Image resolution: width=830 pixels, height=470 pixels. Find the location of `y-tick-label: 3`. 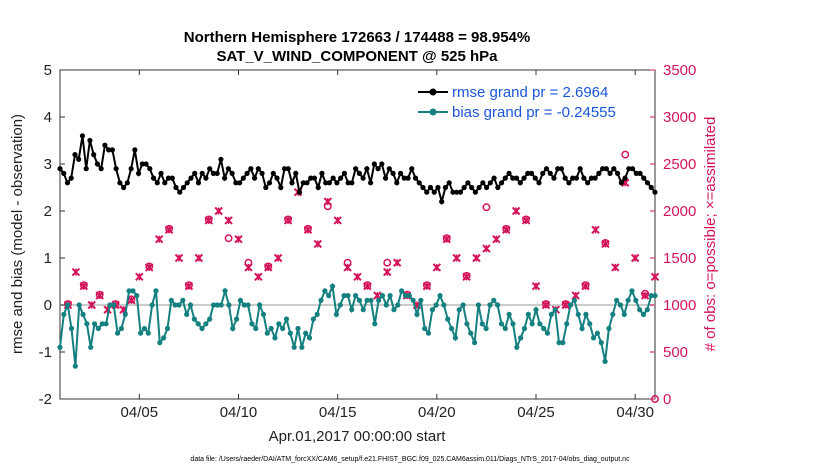

y-tick-label: 3 is located at coordinates (48, 164).